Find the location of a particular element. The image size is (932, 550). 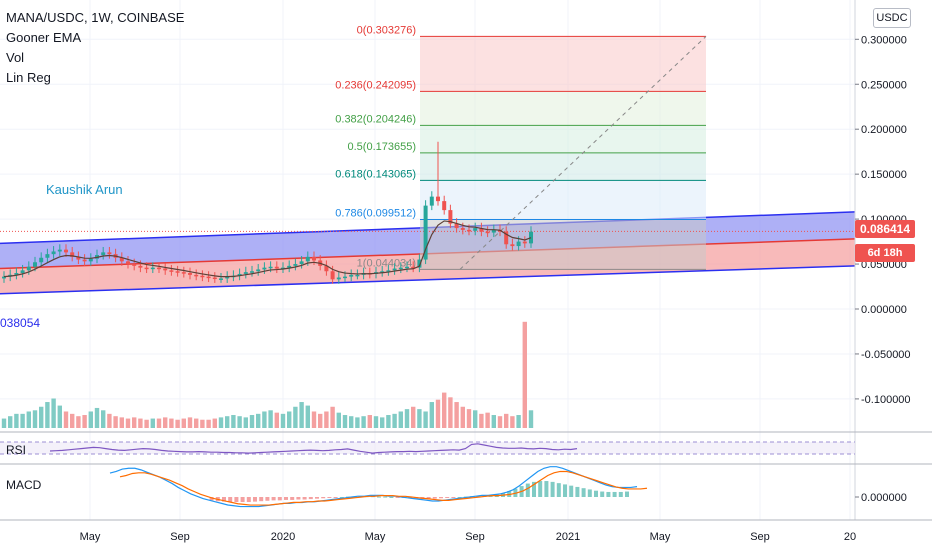

macd-pane-label: MACD is located at coordinates (24, 485).